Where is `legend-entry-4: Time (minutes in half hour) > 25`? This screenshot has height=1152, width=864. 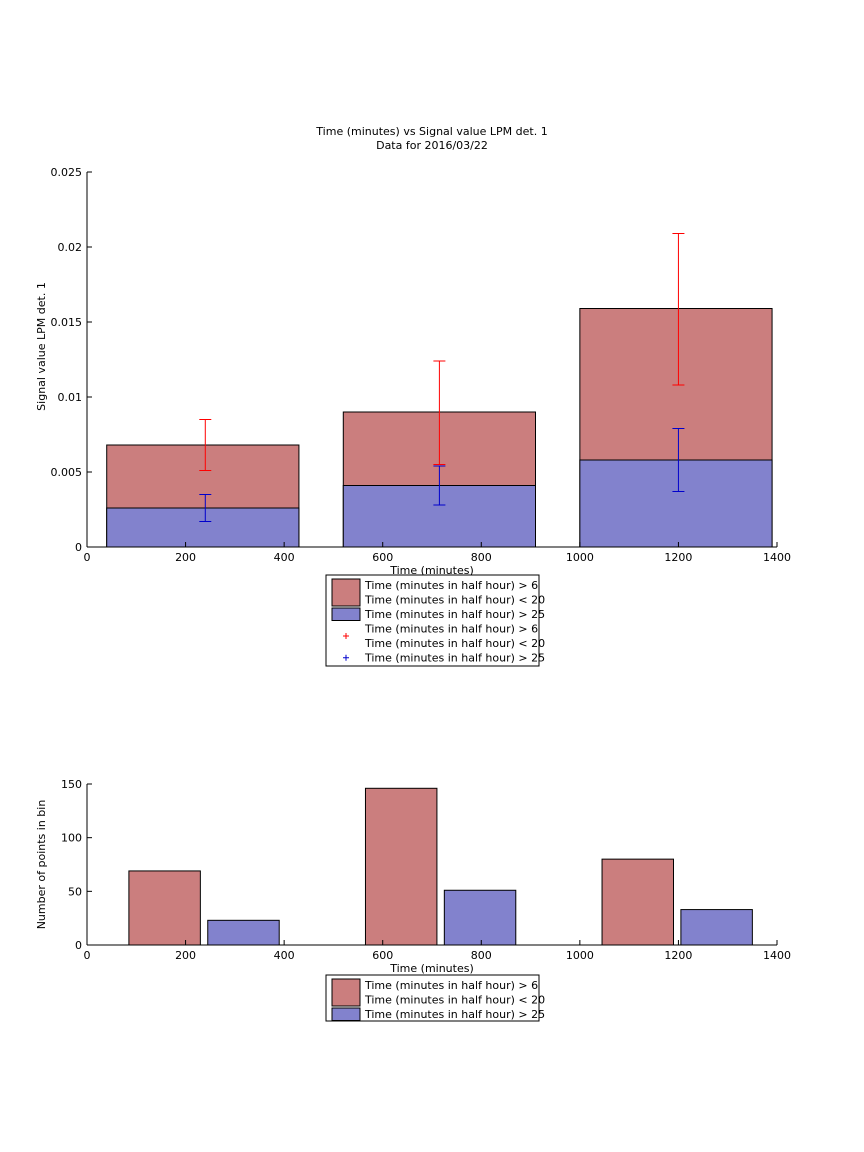 legend-entry-4: Time (minutes in half hour) > 25 is located at coordinates (444, 658).